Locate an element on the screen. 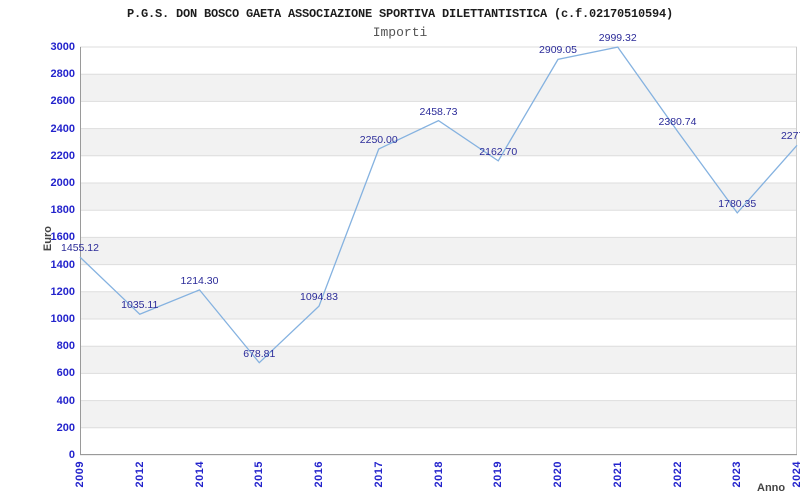  point-value-label: 2380.74 is located at coordinates (677, 122).